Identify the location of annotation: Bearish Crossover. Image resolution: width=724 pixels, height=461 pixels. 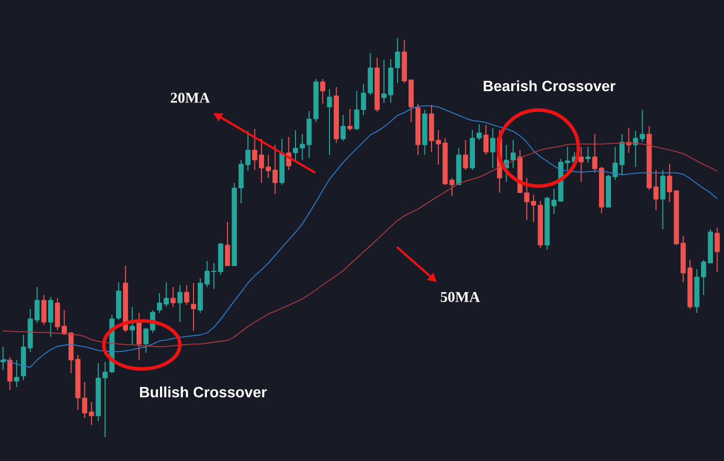
(550, 86).